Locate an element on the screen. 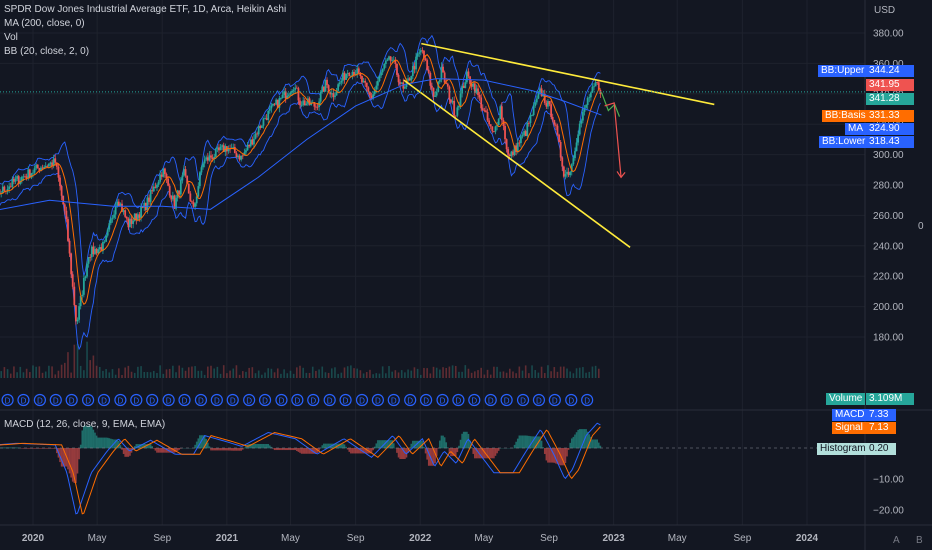 The image size is (932, 550). indicator-bb-label: BB (20, close, 2, 0) is located at coordinates (47, 51).